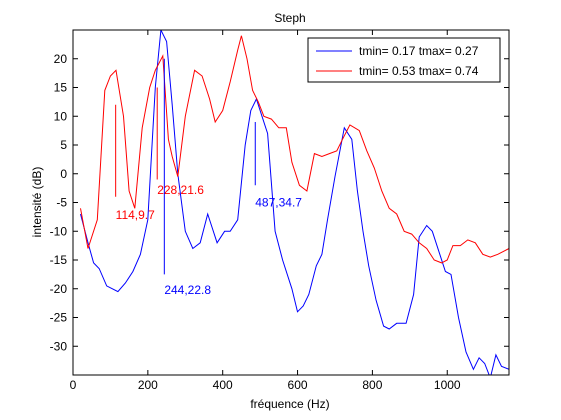 This screenshot has height=420, width=561. Describe the element at coordinates (73, 385) in the screenshot. I see `x-tick-label: 0` at that location.